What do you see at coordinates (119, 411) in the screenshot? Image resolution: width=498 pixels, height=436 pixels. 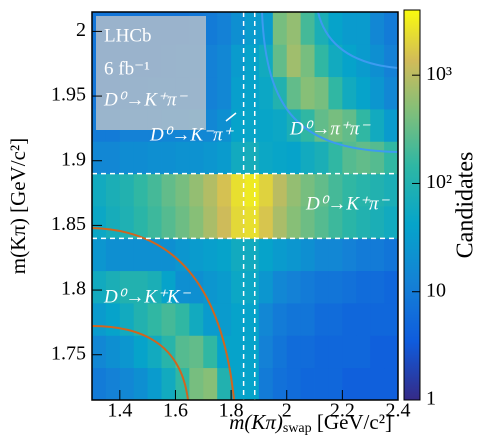 I see `x-tick-label: 1.4` at bounding box center [119, 411].